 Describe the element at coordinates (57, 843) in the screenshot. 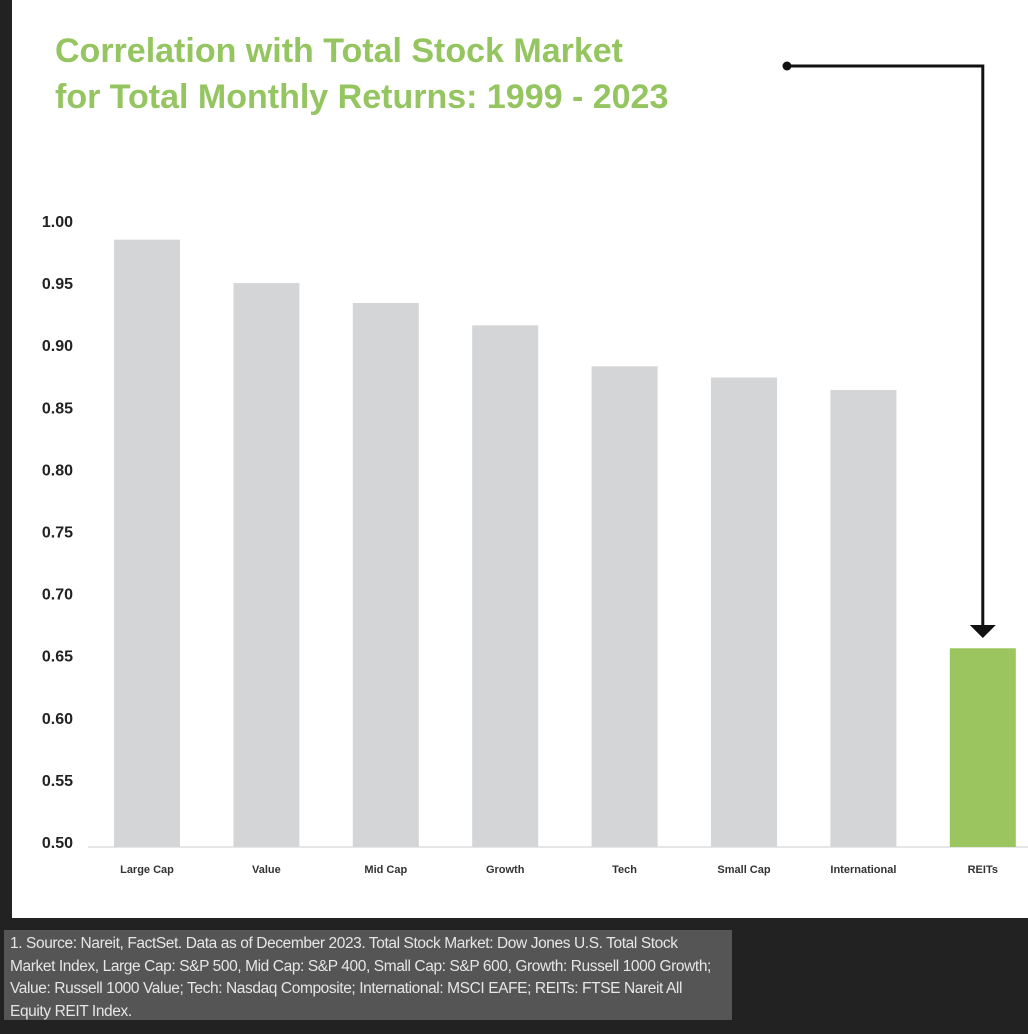

I see `y-tick-label: 0.50` at that location.